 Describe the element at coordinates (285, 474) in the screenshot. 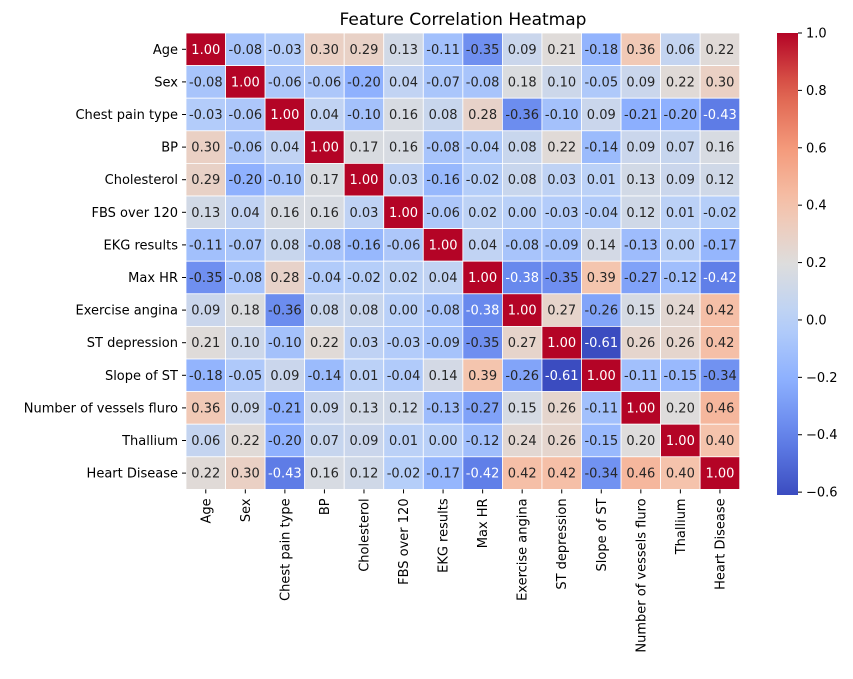

I see `heatmap-value-label: -0.43` at that location.